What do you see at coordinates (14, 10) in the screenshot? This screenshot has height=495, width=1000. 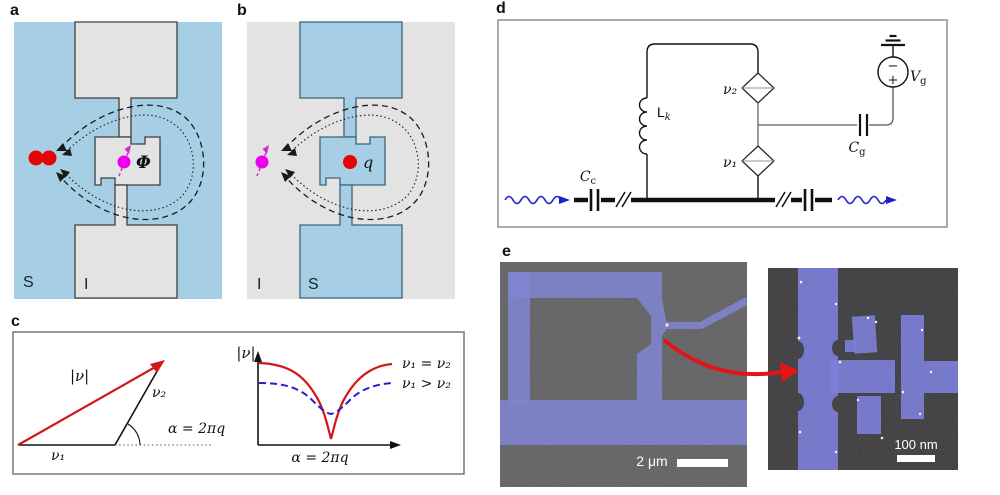 I see `panel-a-letter: a` at bounding box center [14, 10].